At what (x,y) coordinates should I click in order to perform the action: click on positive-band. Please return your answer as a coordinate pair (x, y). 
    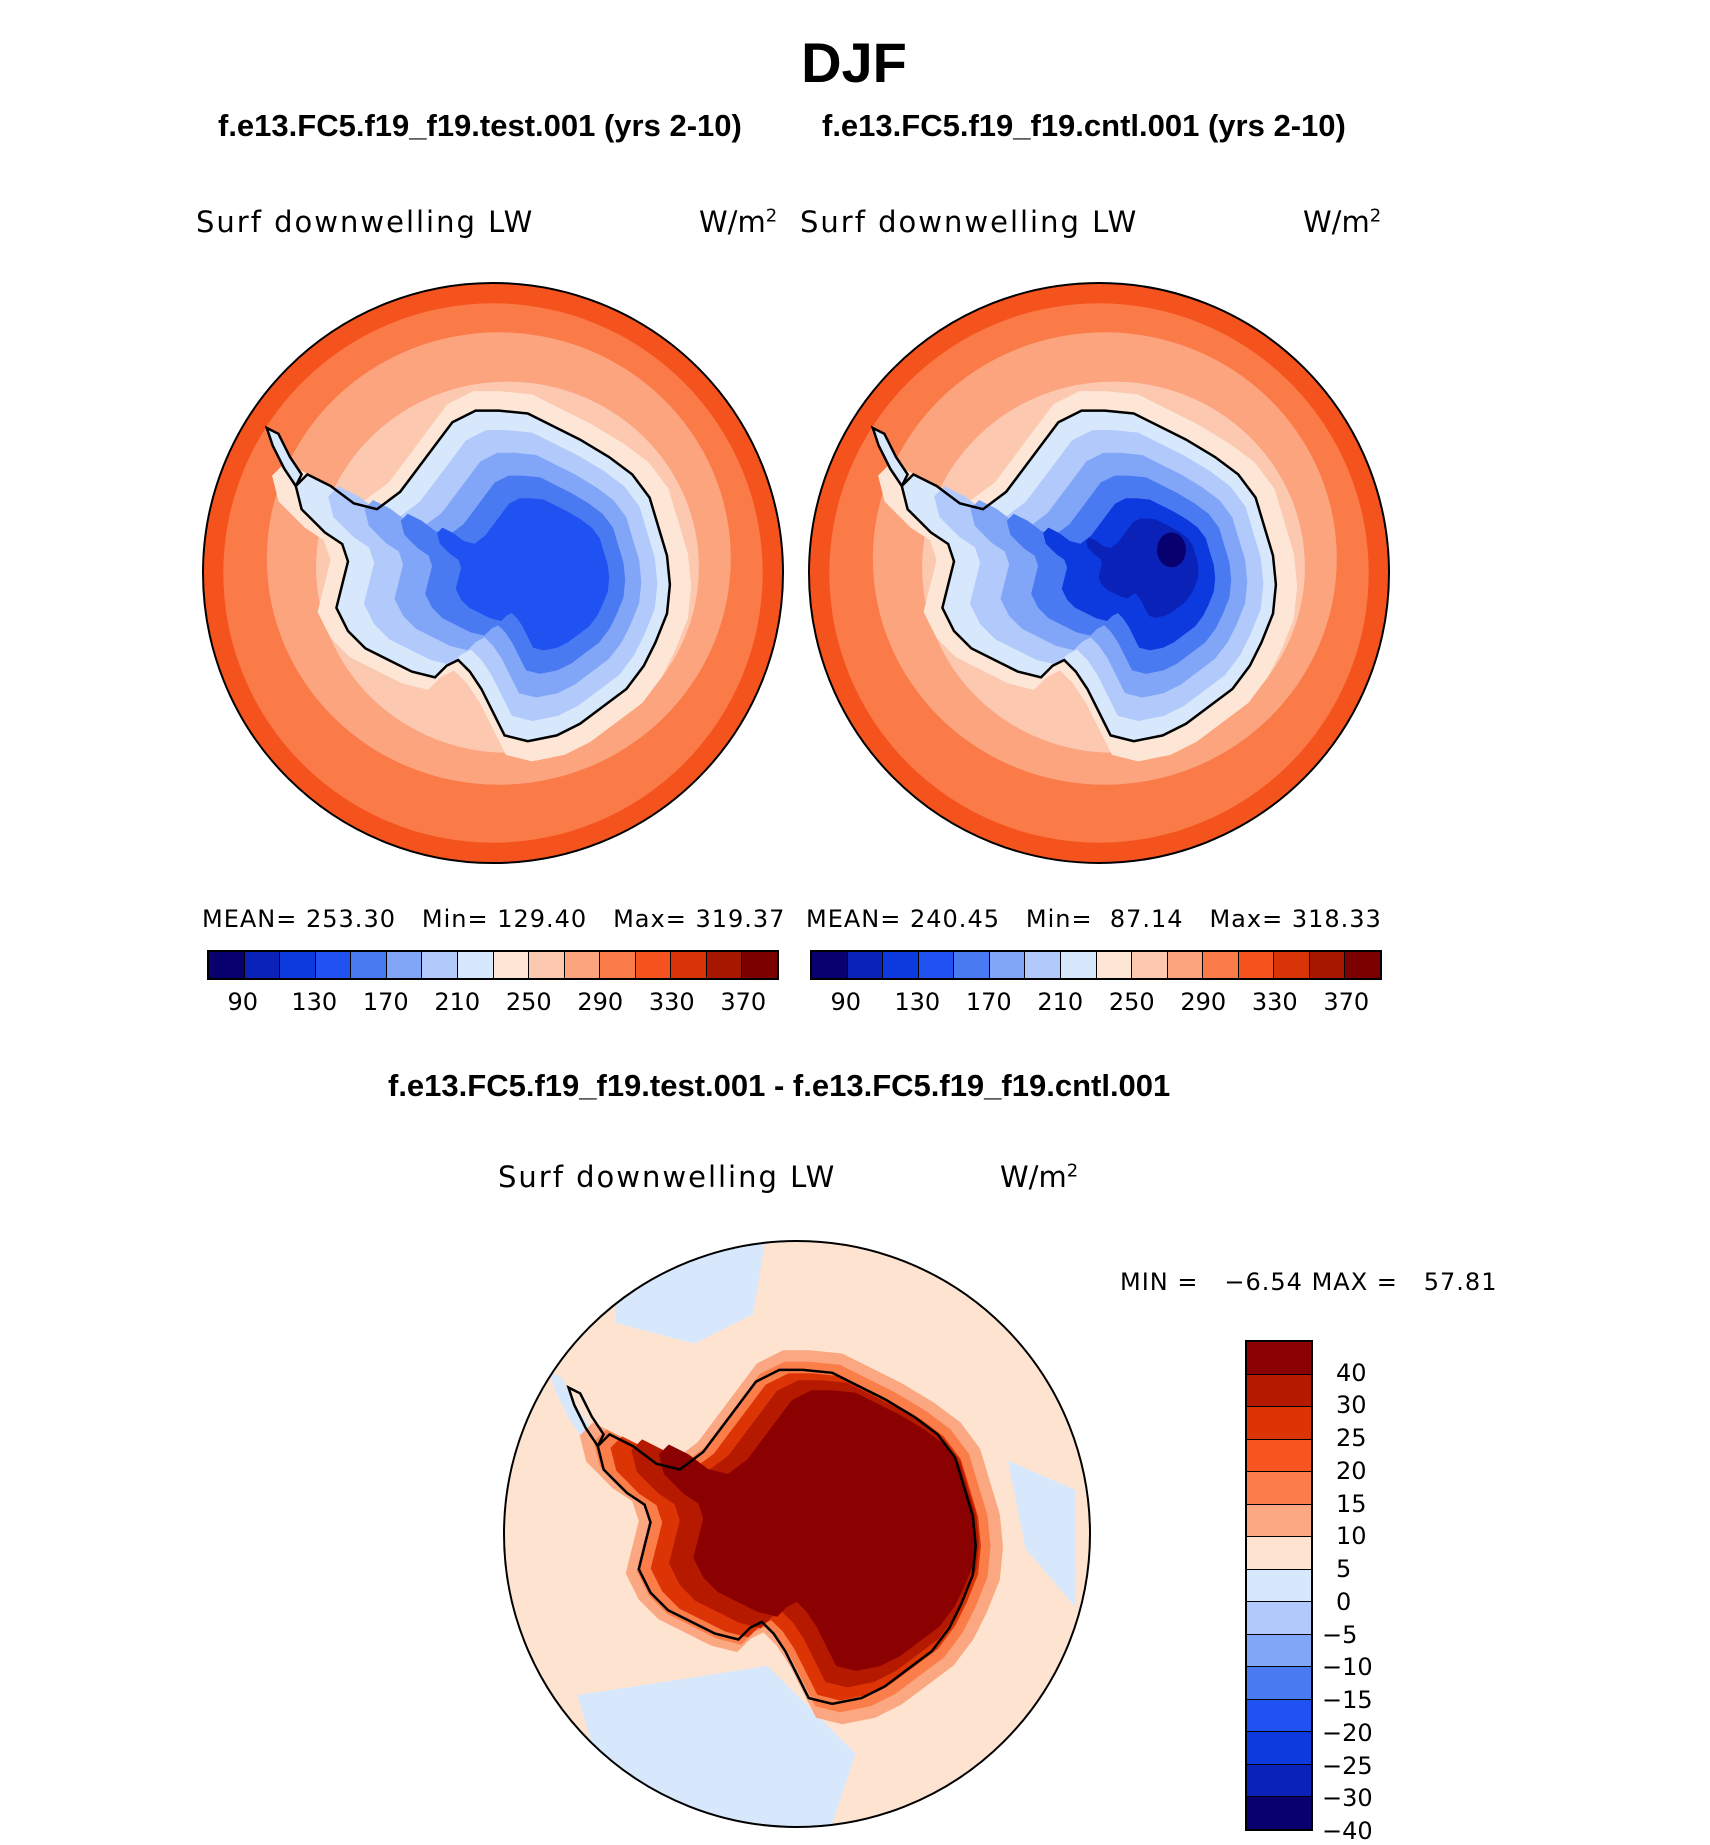
    Looking at the image, I should click on (817, 1530).